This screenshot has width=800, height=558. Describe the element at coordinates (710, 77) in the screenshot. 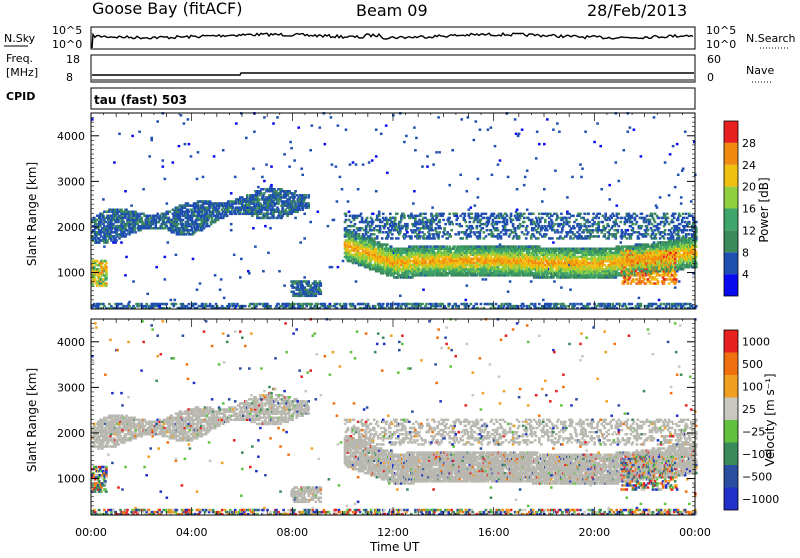

I see `nave-tick-bottom: 0` at that location.